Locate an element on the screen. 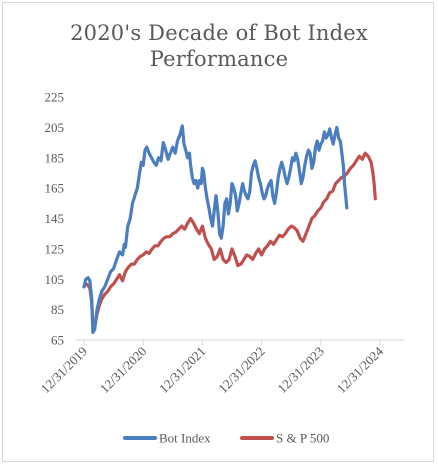 The width and height of the screenshot is (438, 466). x-tick-label: 12/31/2023 is located at coordinates (300, 370).